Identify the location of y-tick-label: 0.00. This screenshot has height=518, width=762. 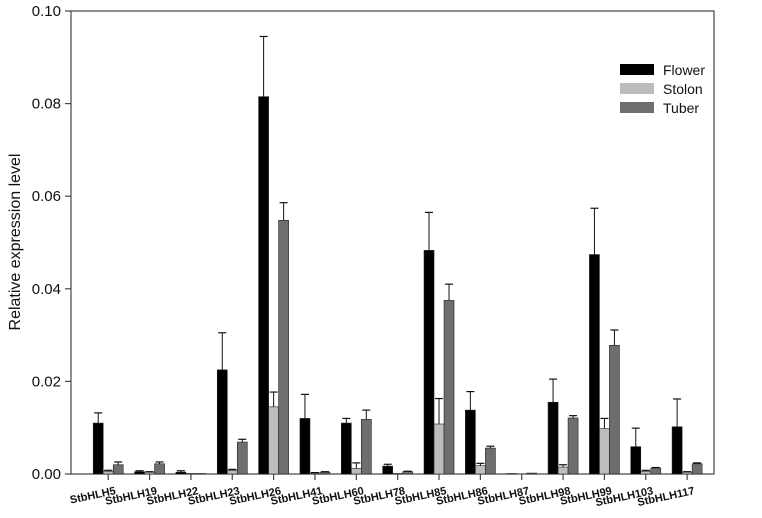
(46, 474).